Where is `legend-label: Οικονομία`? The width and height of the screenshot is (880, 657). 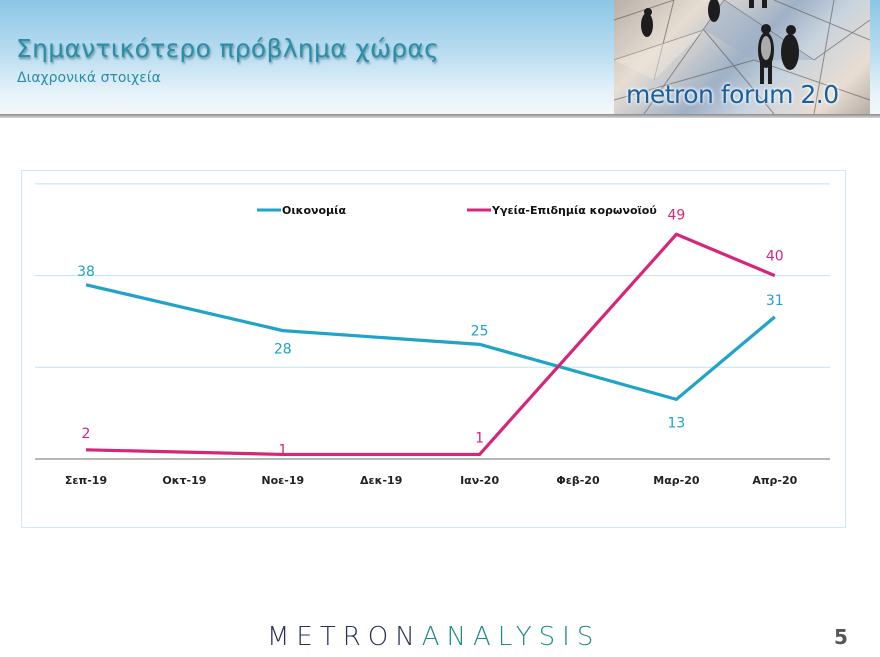 legend-label: Οικονομία is located at coordinates (314, 210).